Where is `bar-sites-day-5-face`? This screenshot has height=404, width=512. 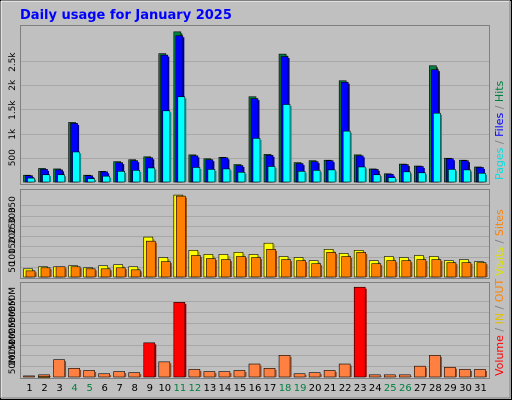 bar-sites-day-5-face is located at coordinates (90, 273).